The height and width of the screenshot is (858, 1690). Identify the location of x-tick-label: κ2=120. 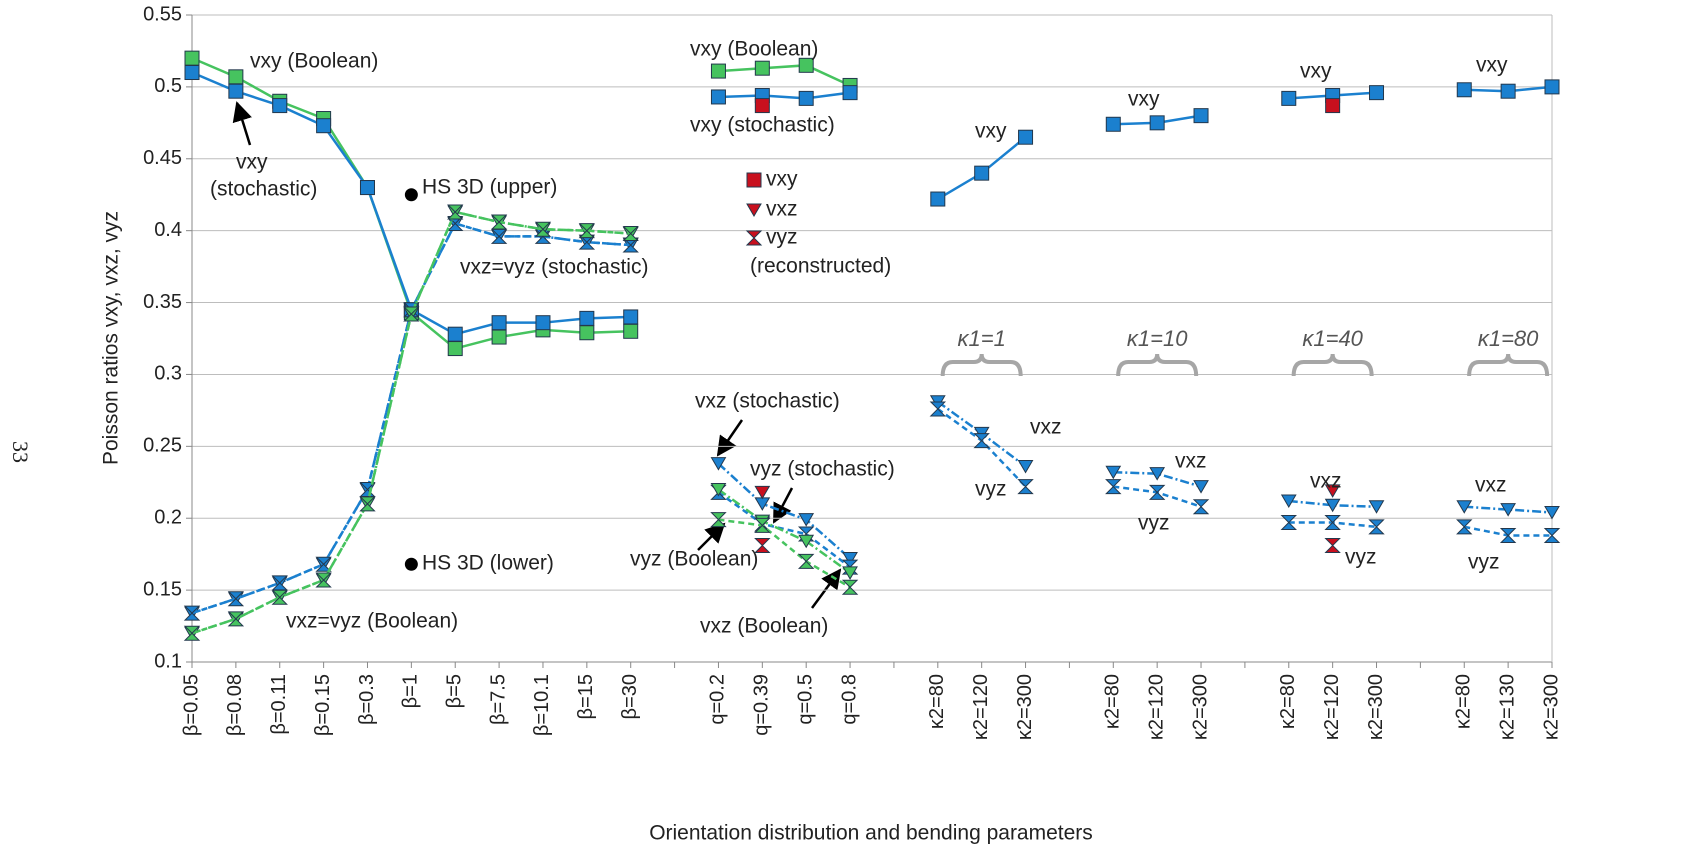
(1156, 707).